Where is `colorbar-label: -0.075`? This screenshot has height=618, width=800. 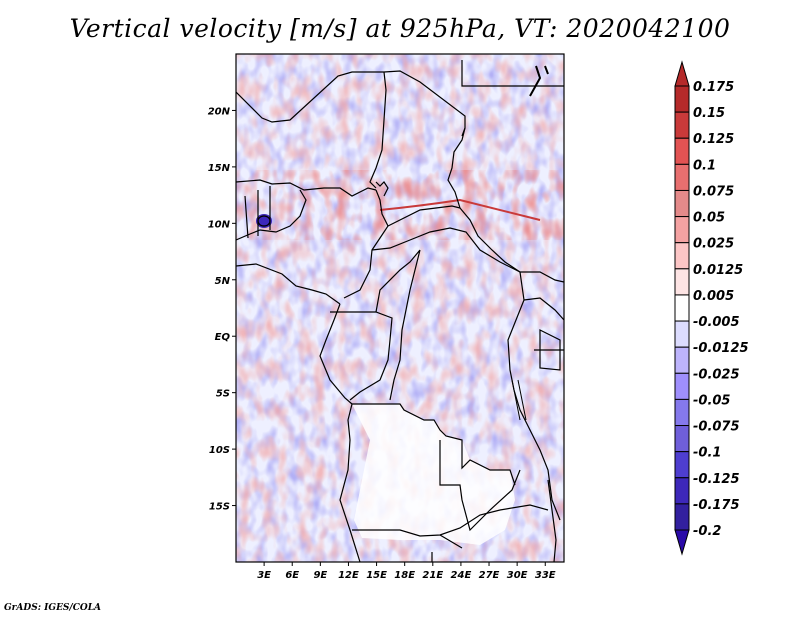
colorbar-label: -0.075 is located at coordinates (716, 427).